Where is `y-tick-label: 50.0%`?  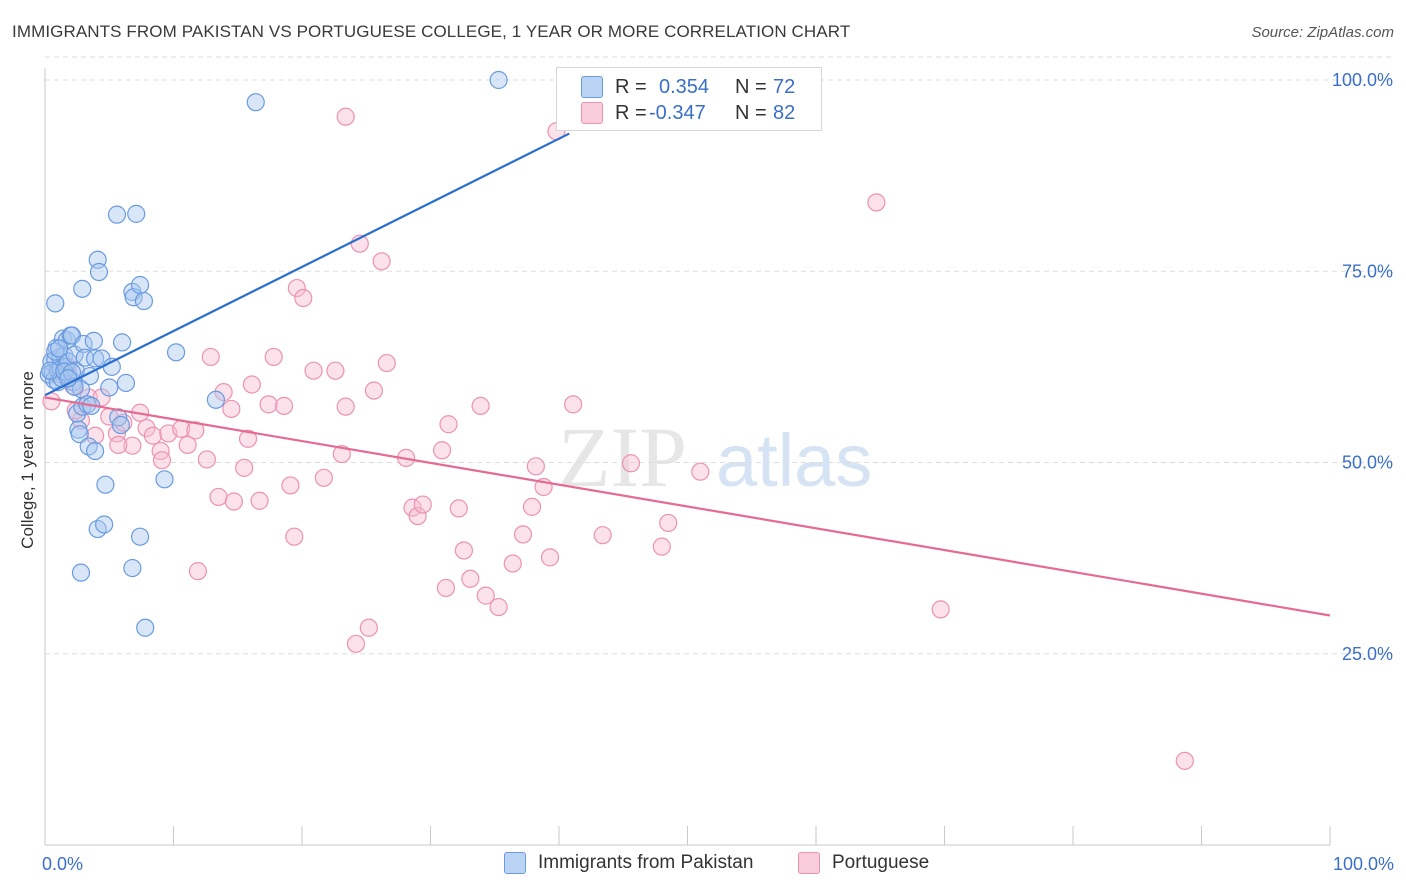
y-tick-label: 50.0% is located at coordinates (1367, 463).